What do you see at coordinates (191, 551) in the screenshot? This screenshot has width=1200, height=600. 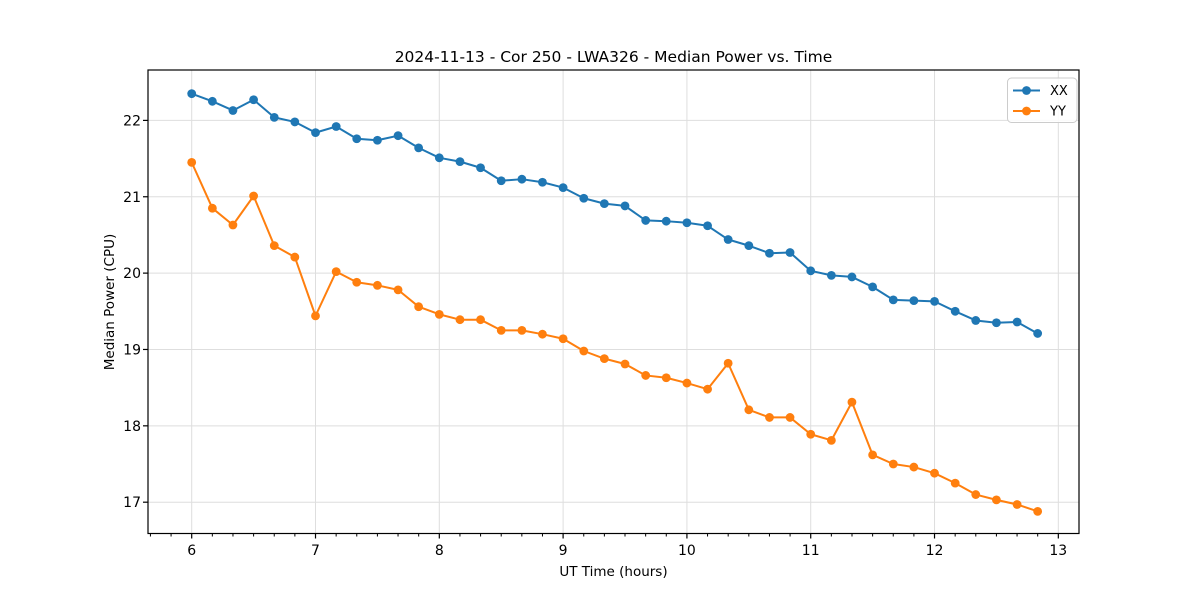 I see `x-tick-label: 6` at bounding box center [191, 551].